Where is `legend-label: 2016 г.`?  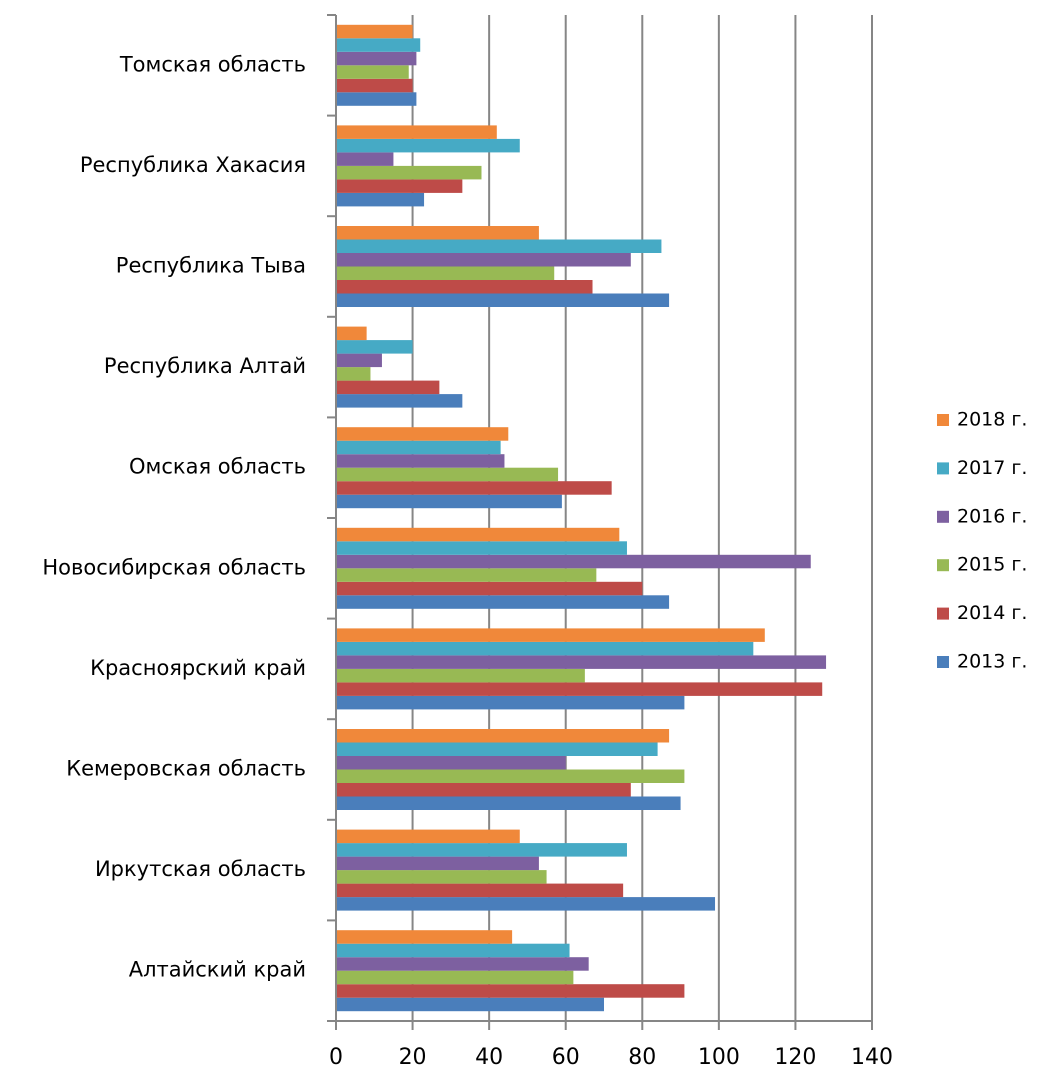
legend-label: 2016 г. is located at coordinates (992, 516).